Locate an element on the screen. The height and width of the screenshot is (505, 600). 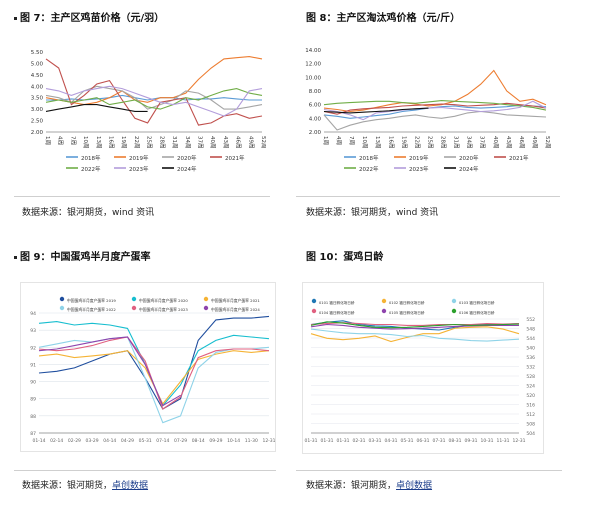
fig7-x-tick-label: 4周 is located at coordinates (60, 140).